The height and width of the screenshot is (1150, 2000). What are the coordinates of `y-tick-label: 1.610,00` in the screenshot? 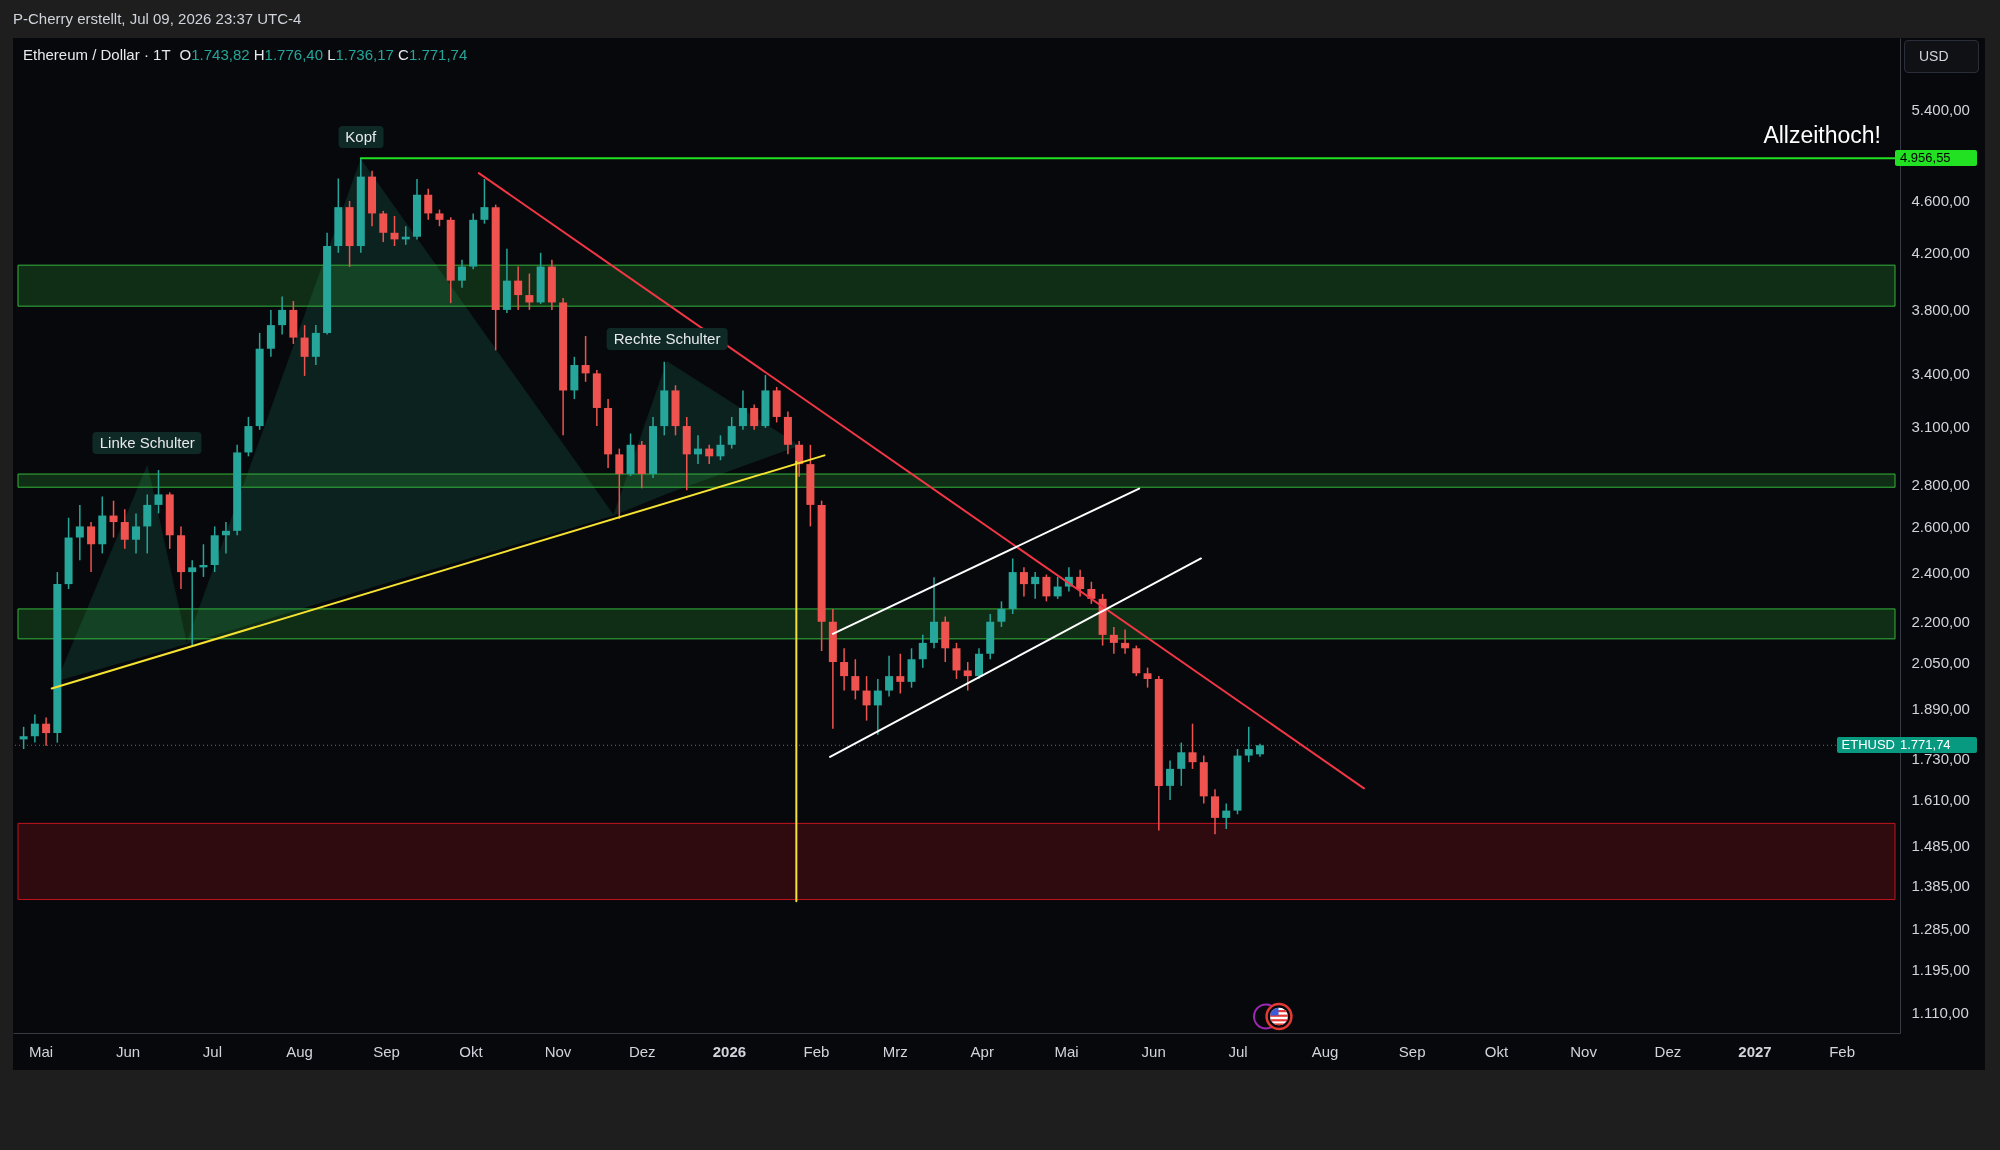 It's located at (1940, 800).